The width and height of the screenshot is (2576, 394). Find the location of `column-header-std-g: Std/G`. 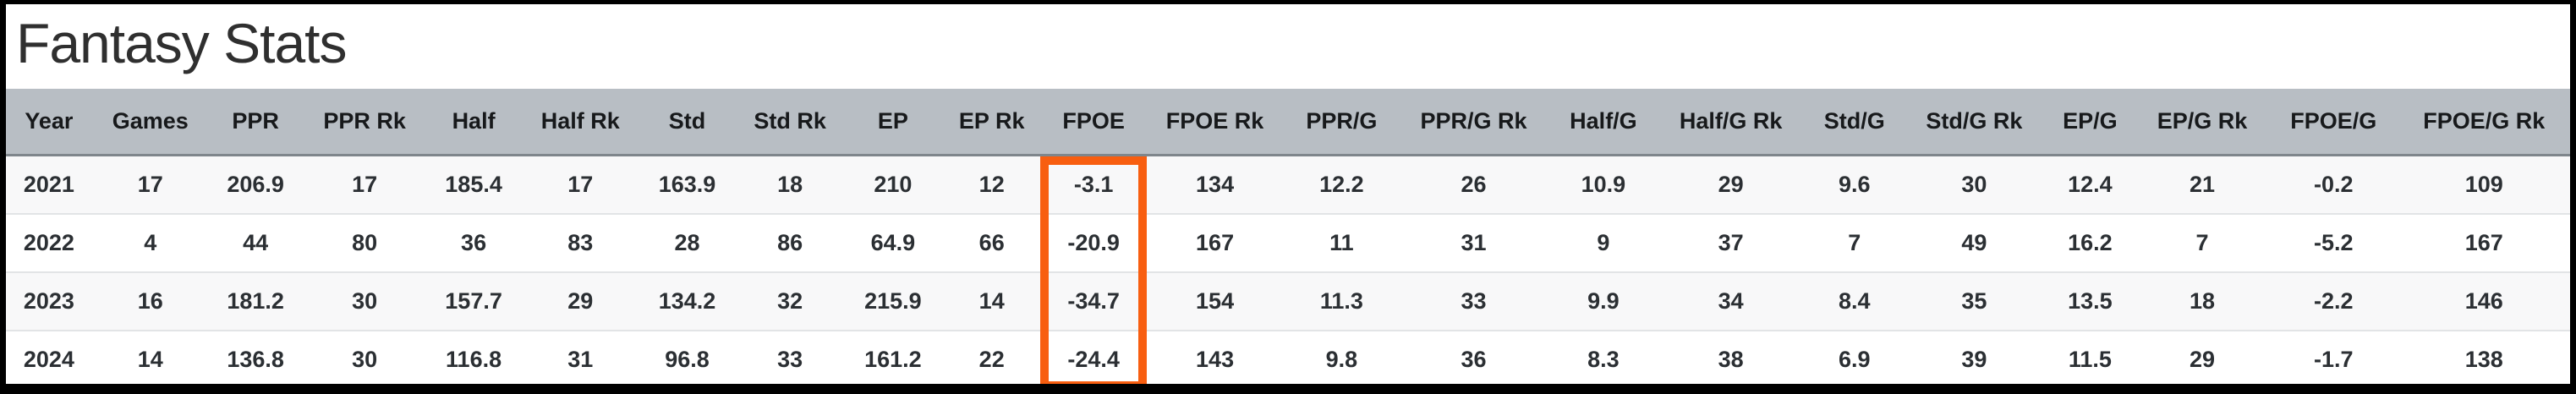

column-header-std-g: Std/G is located at coordinates (1854, 123).